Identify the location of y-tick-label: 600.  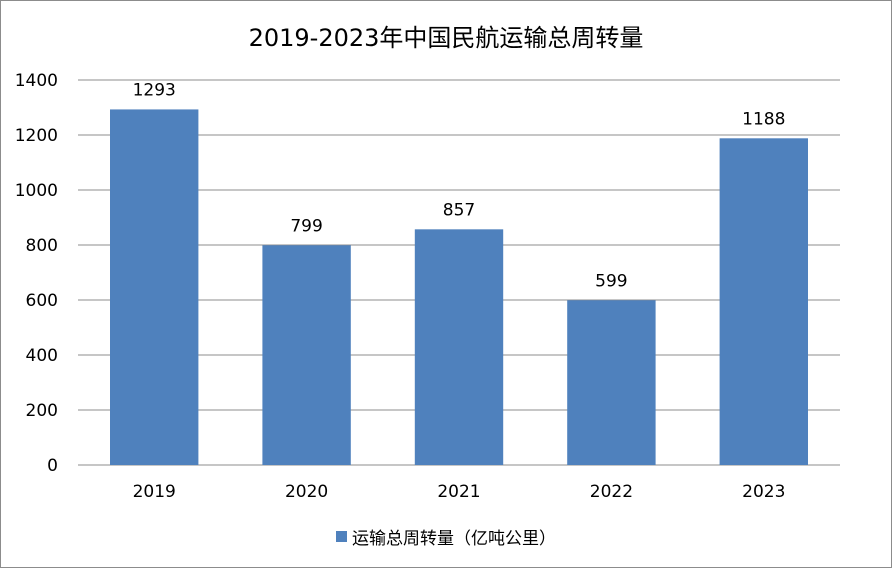
(42, 301).